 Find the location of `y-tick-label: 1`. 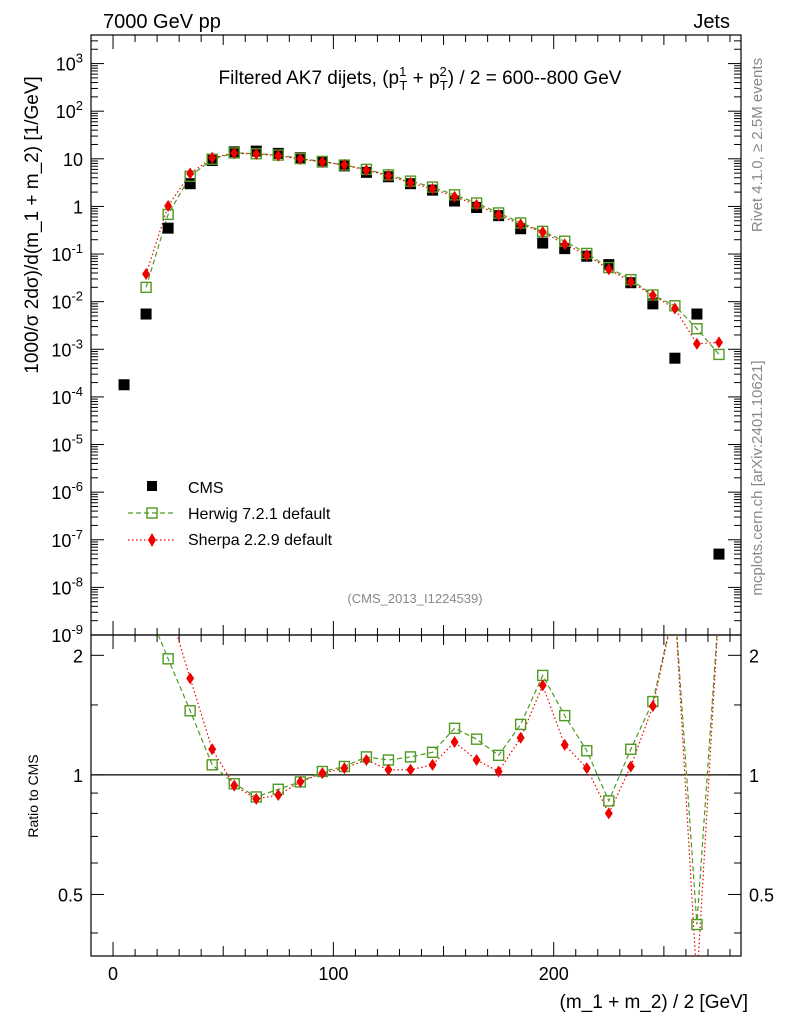

y-tick-label: 1 is located at coordinates (78, 207).